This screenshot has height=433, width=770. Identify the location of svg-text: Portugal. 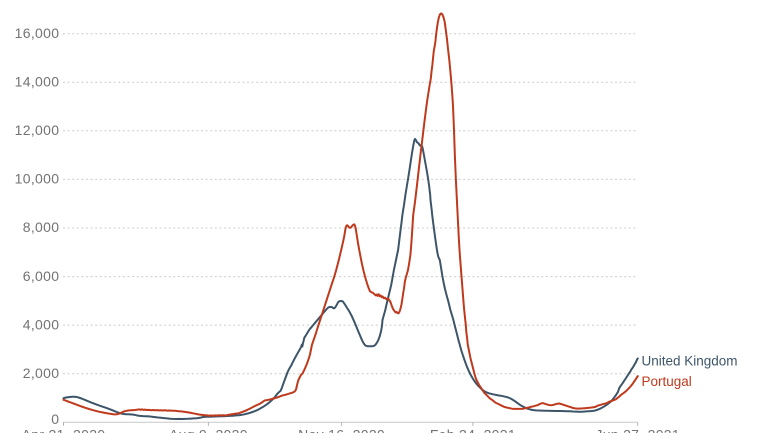
(667, 381).